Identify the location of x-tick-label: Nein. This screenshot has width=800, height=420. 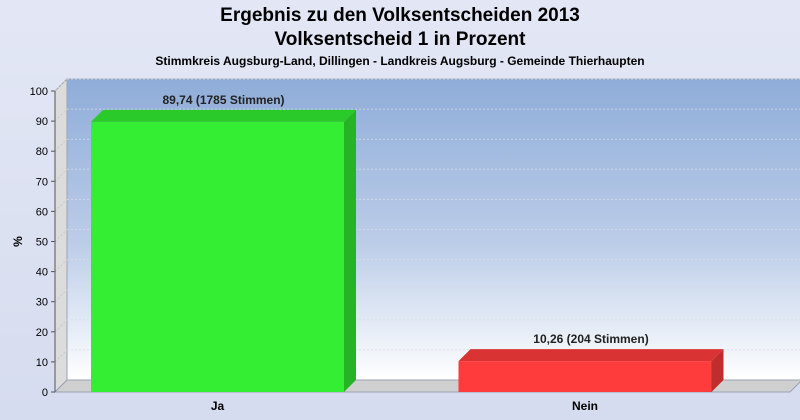
(585, 406).